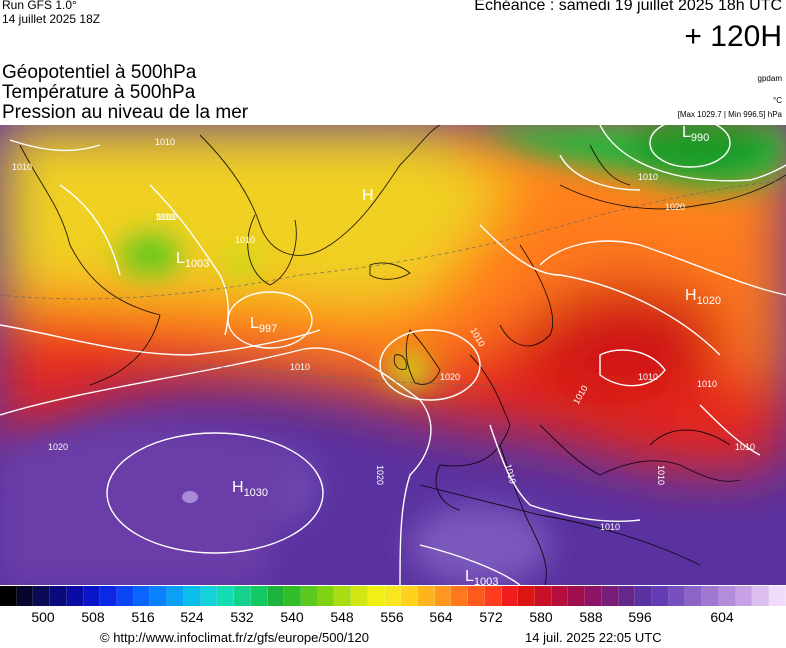  Describe the element at coordinates (263, 325) in the screenshot. I see `center-label-low-997: L997` at that location.